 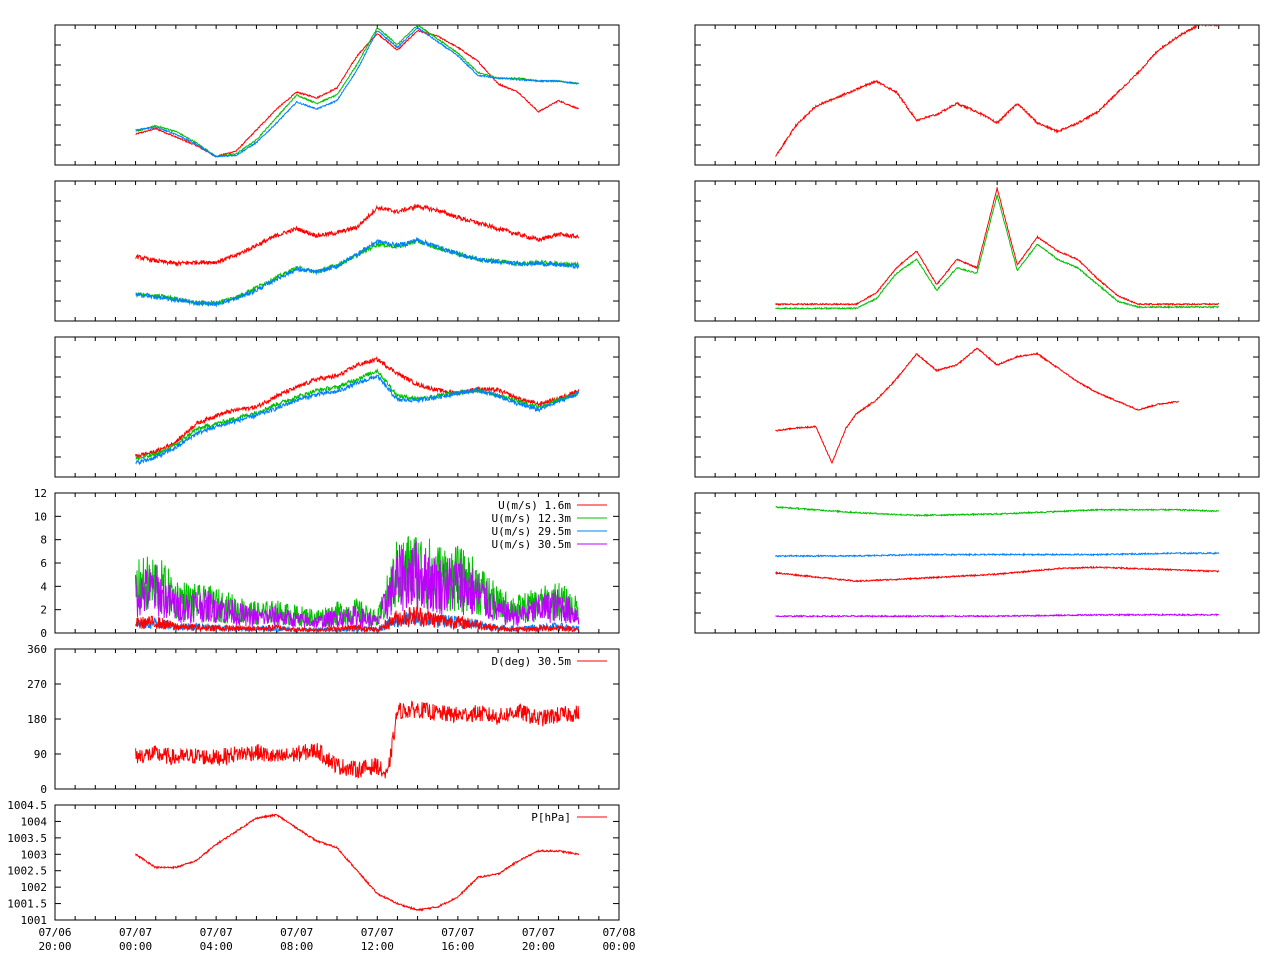 I want to click on left-4-legend-label: U(m/s) 29.5m, so click(x=532, y=531).